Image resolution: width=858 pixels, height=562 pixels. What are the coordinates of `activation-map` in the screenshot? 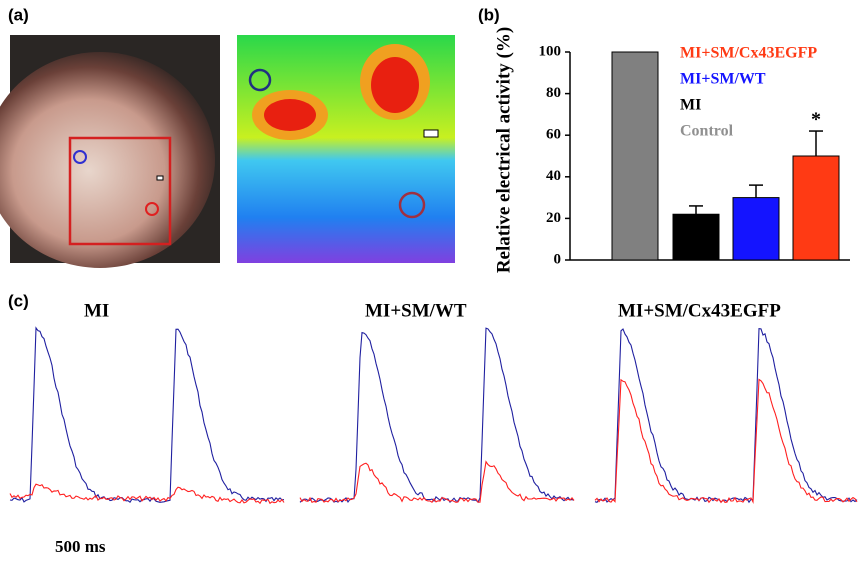 It's located at (346, 149).